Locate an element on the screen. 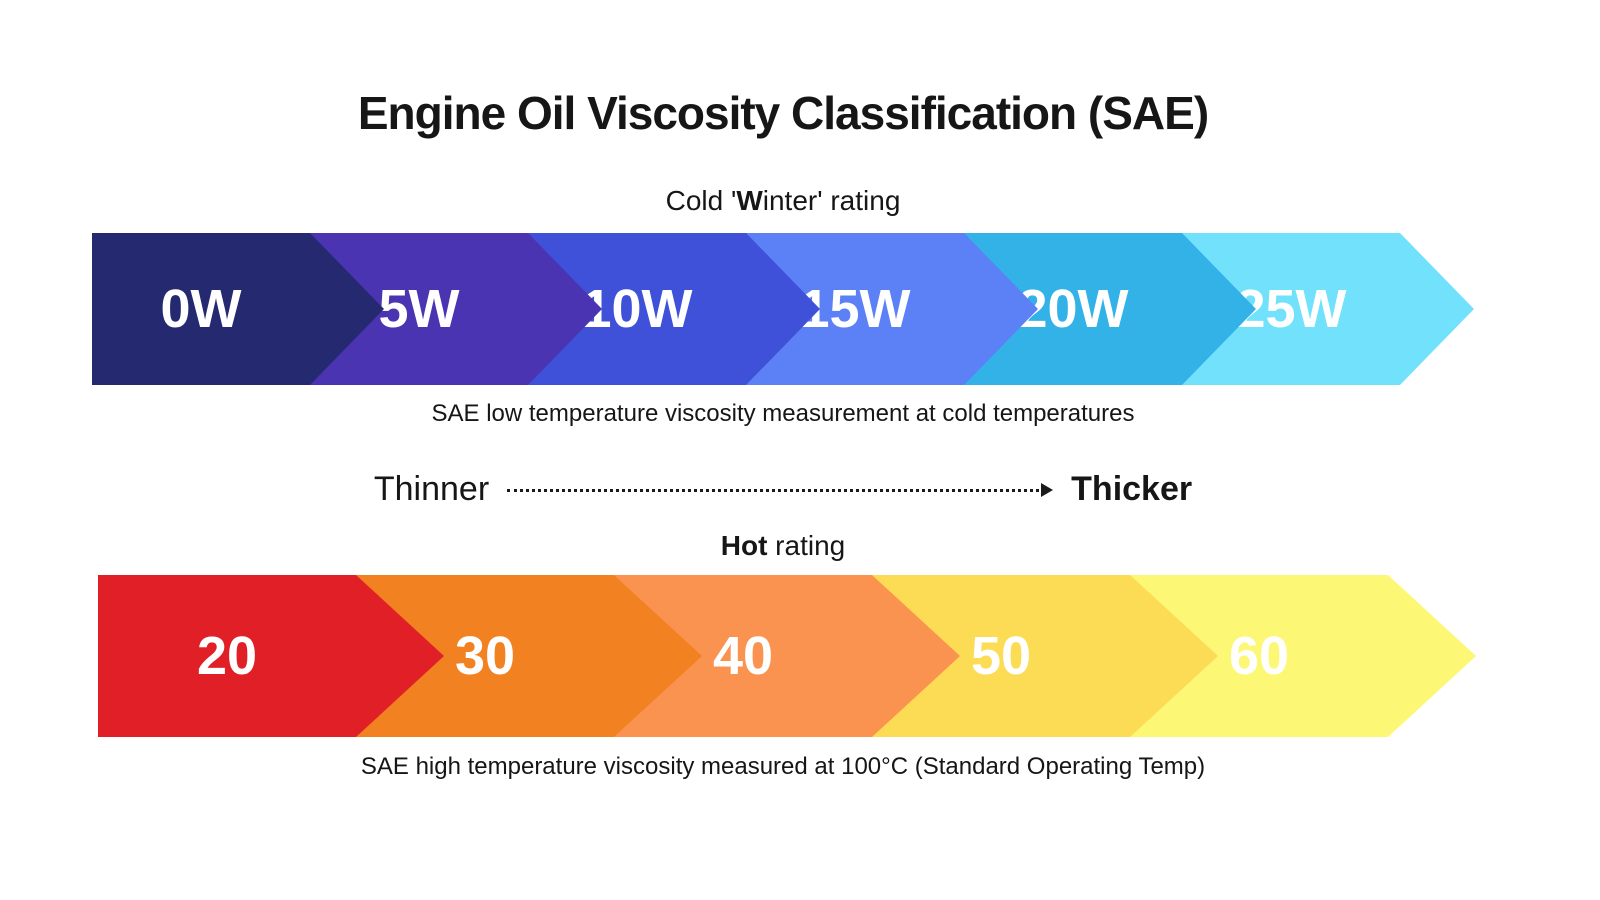  segment-label: 20 is located at coordinates (227, 656).